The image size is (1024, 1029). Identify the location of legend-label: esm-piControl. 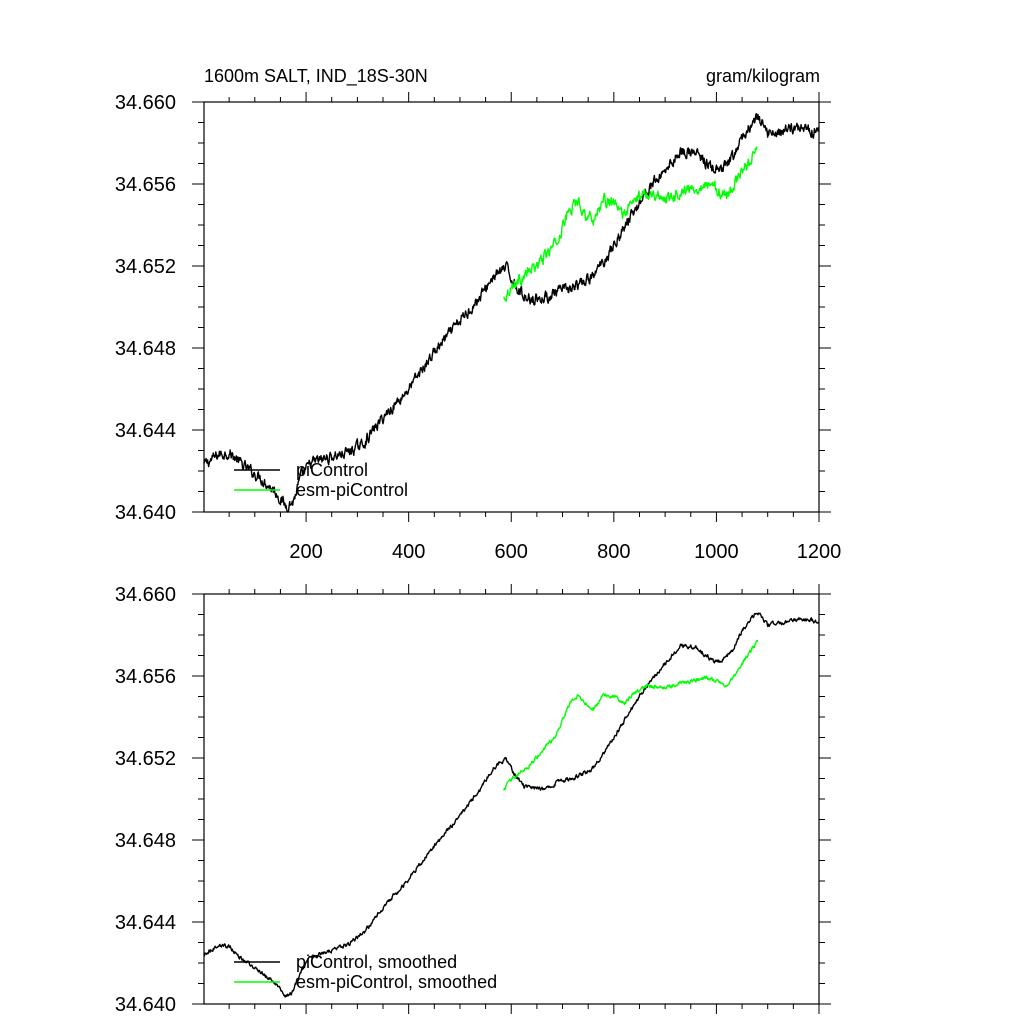
(352, 490).